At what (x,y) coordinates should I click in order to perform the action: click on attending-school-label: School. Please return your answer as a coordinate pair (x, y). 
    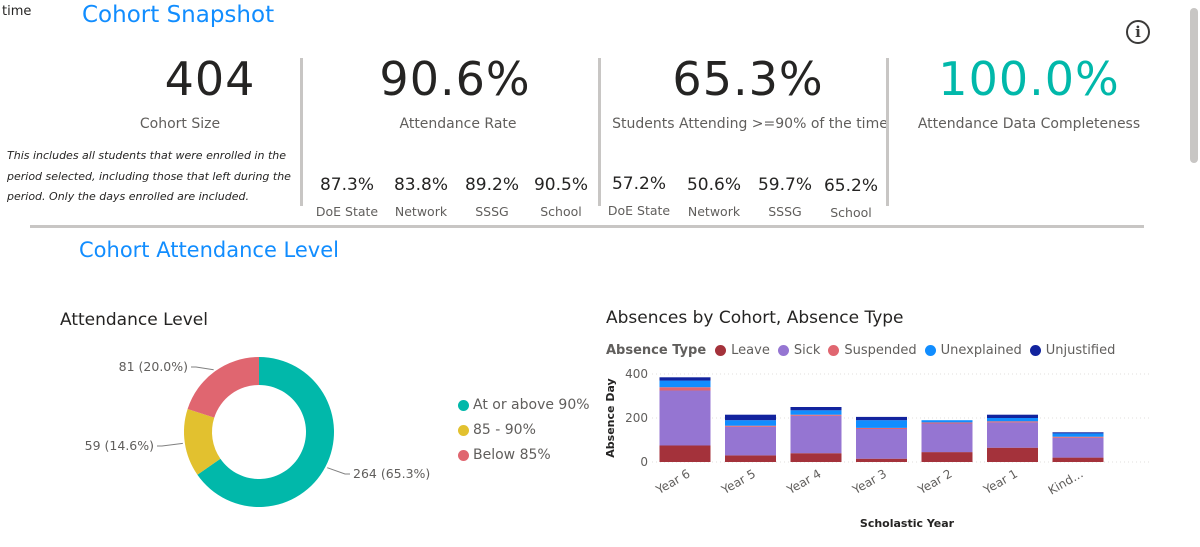
    Looking at the image, I should click on (851, 212).